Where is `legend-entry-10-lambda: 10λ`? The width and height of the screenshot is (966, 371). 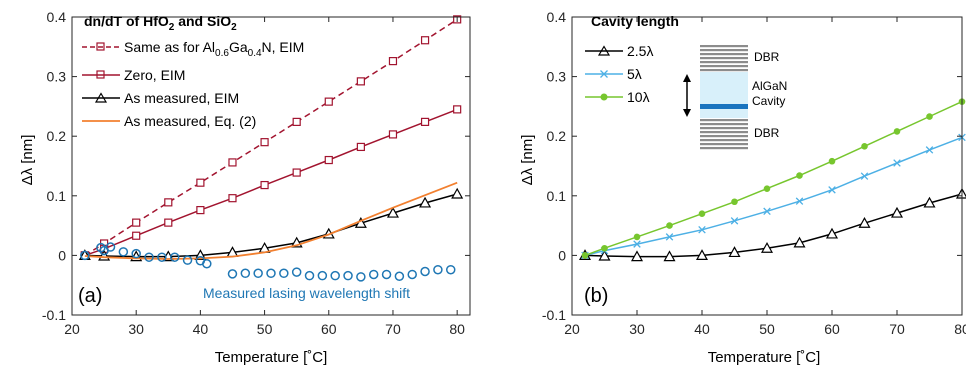
legend-entry-10-lambda: 10λ is located at coordinates (617, 97).